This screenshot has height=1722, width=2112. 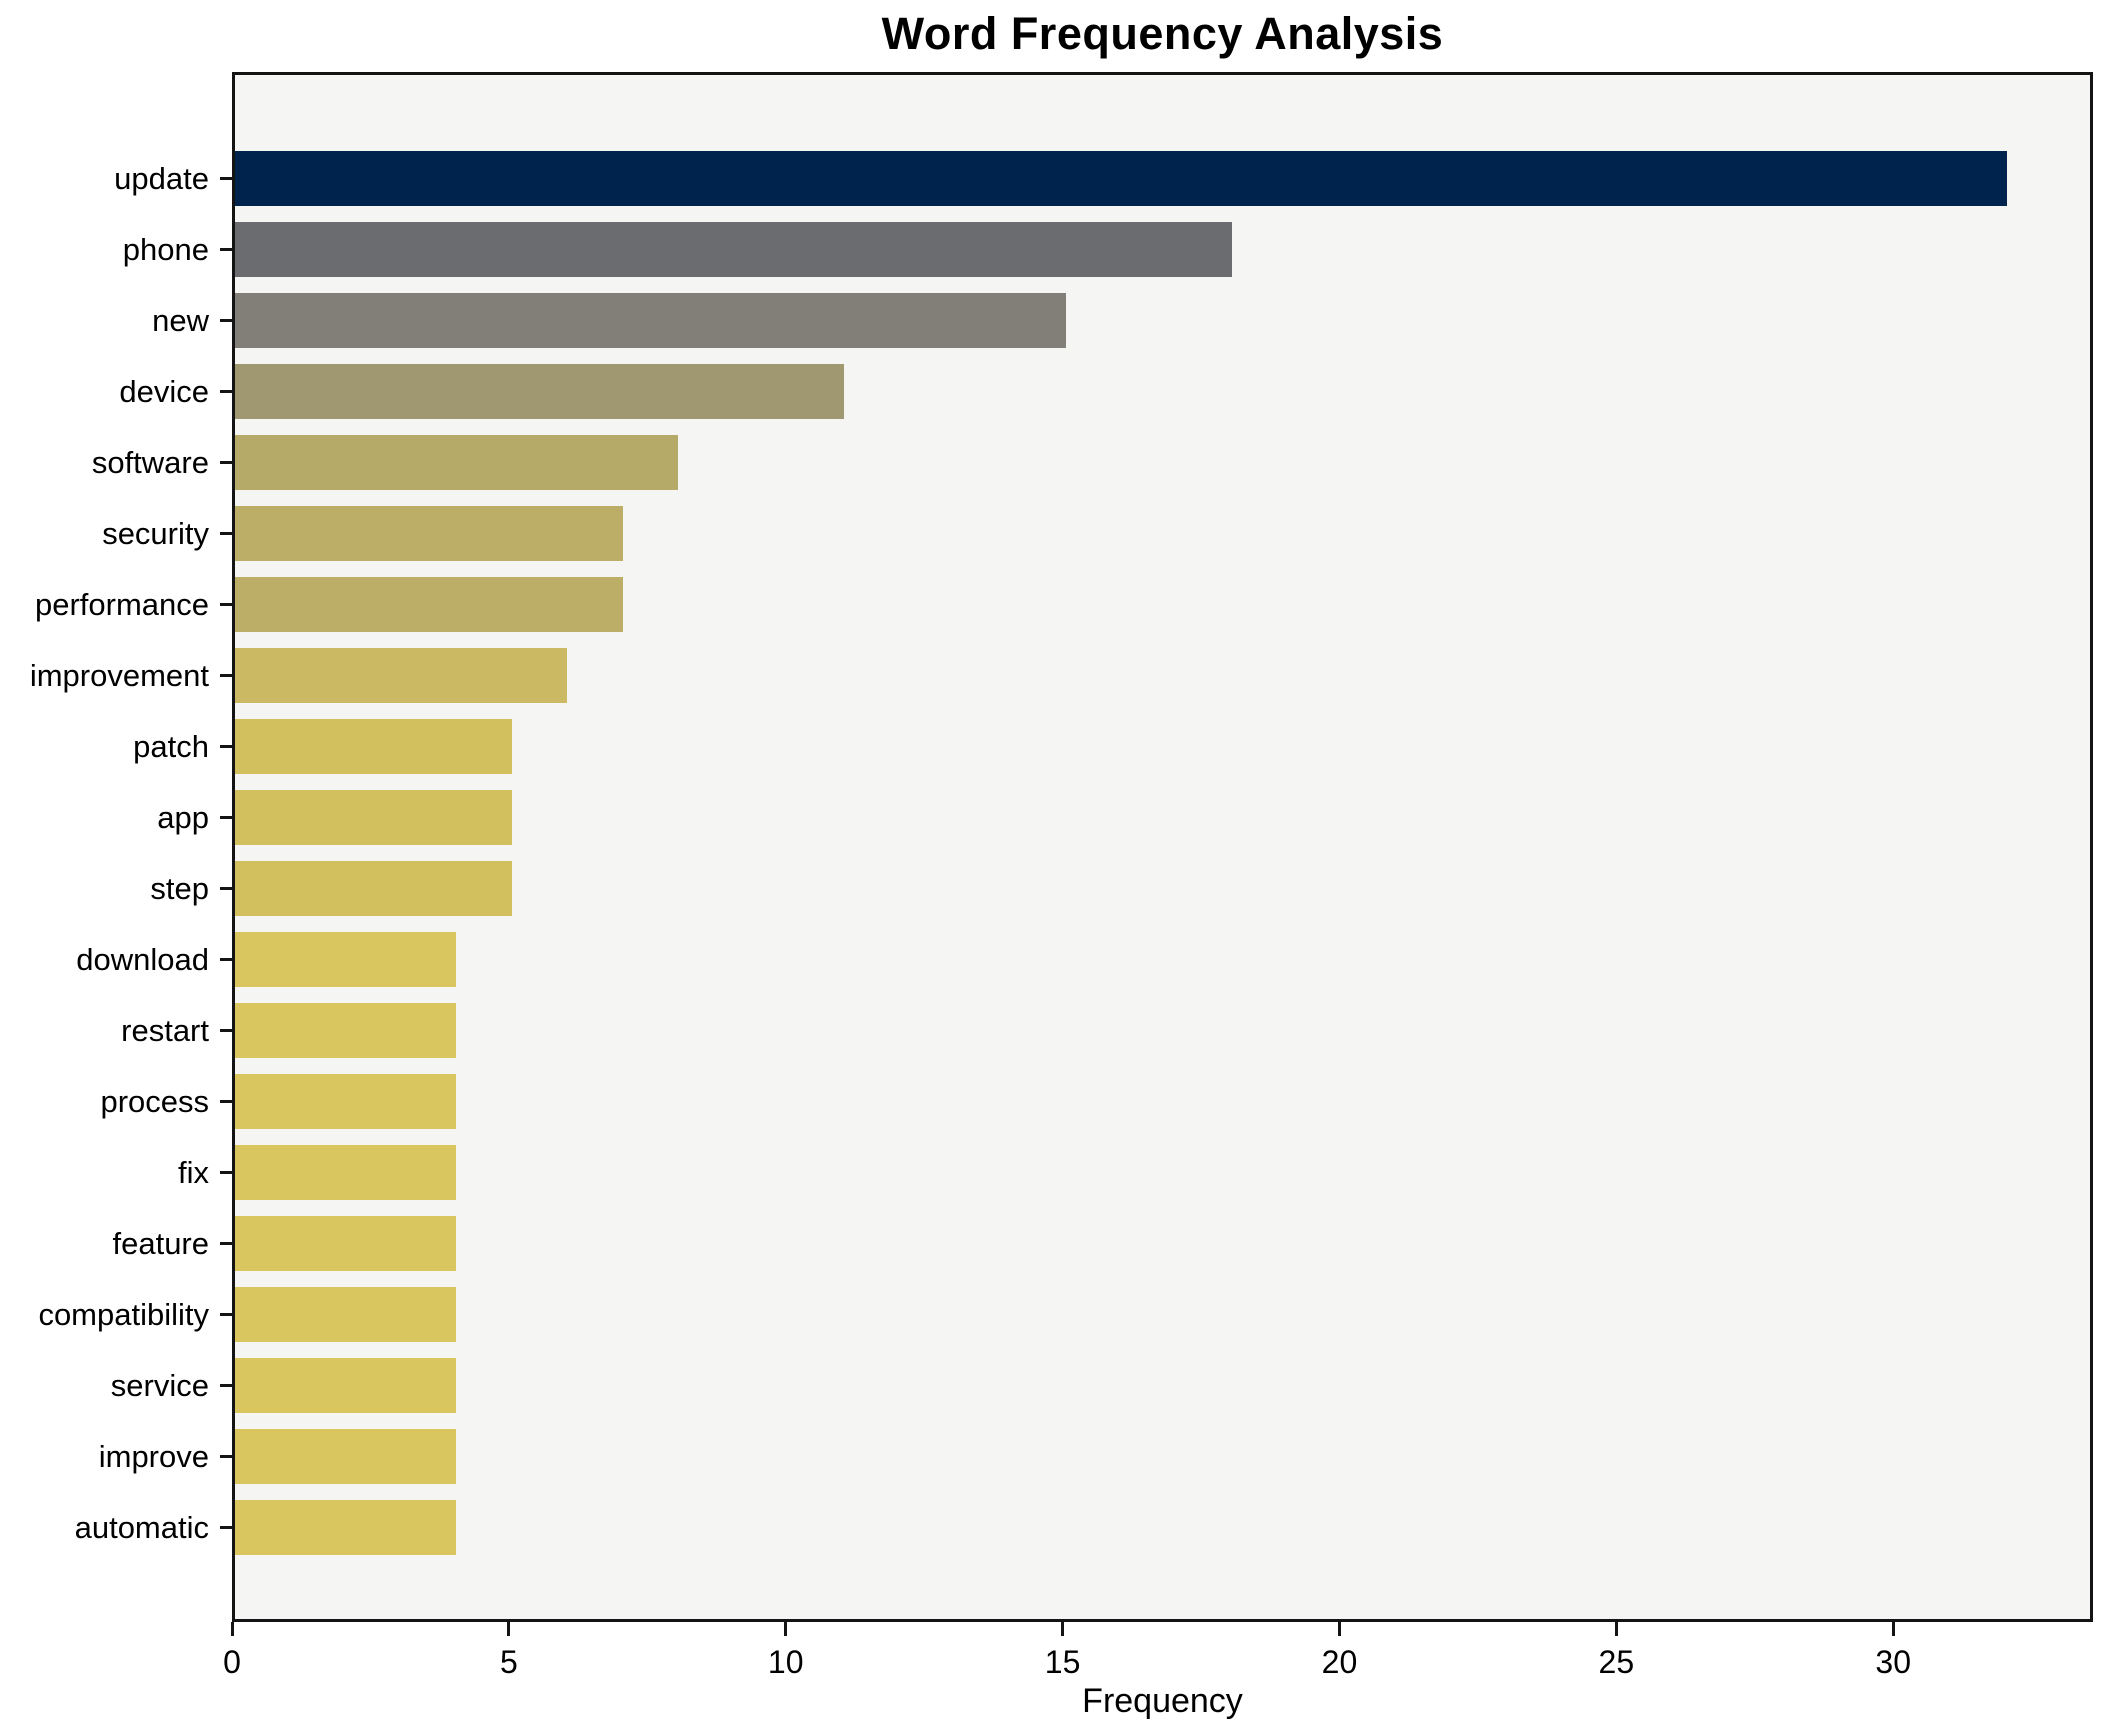 What do you see at coordinates (1120, 888) in the screenshot?
I see `bar-row: step` at bounding box center [1120, 888].